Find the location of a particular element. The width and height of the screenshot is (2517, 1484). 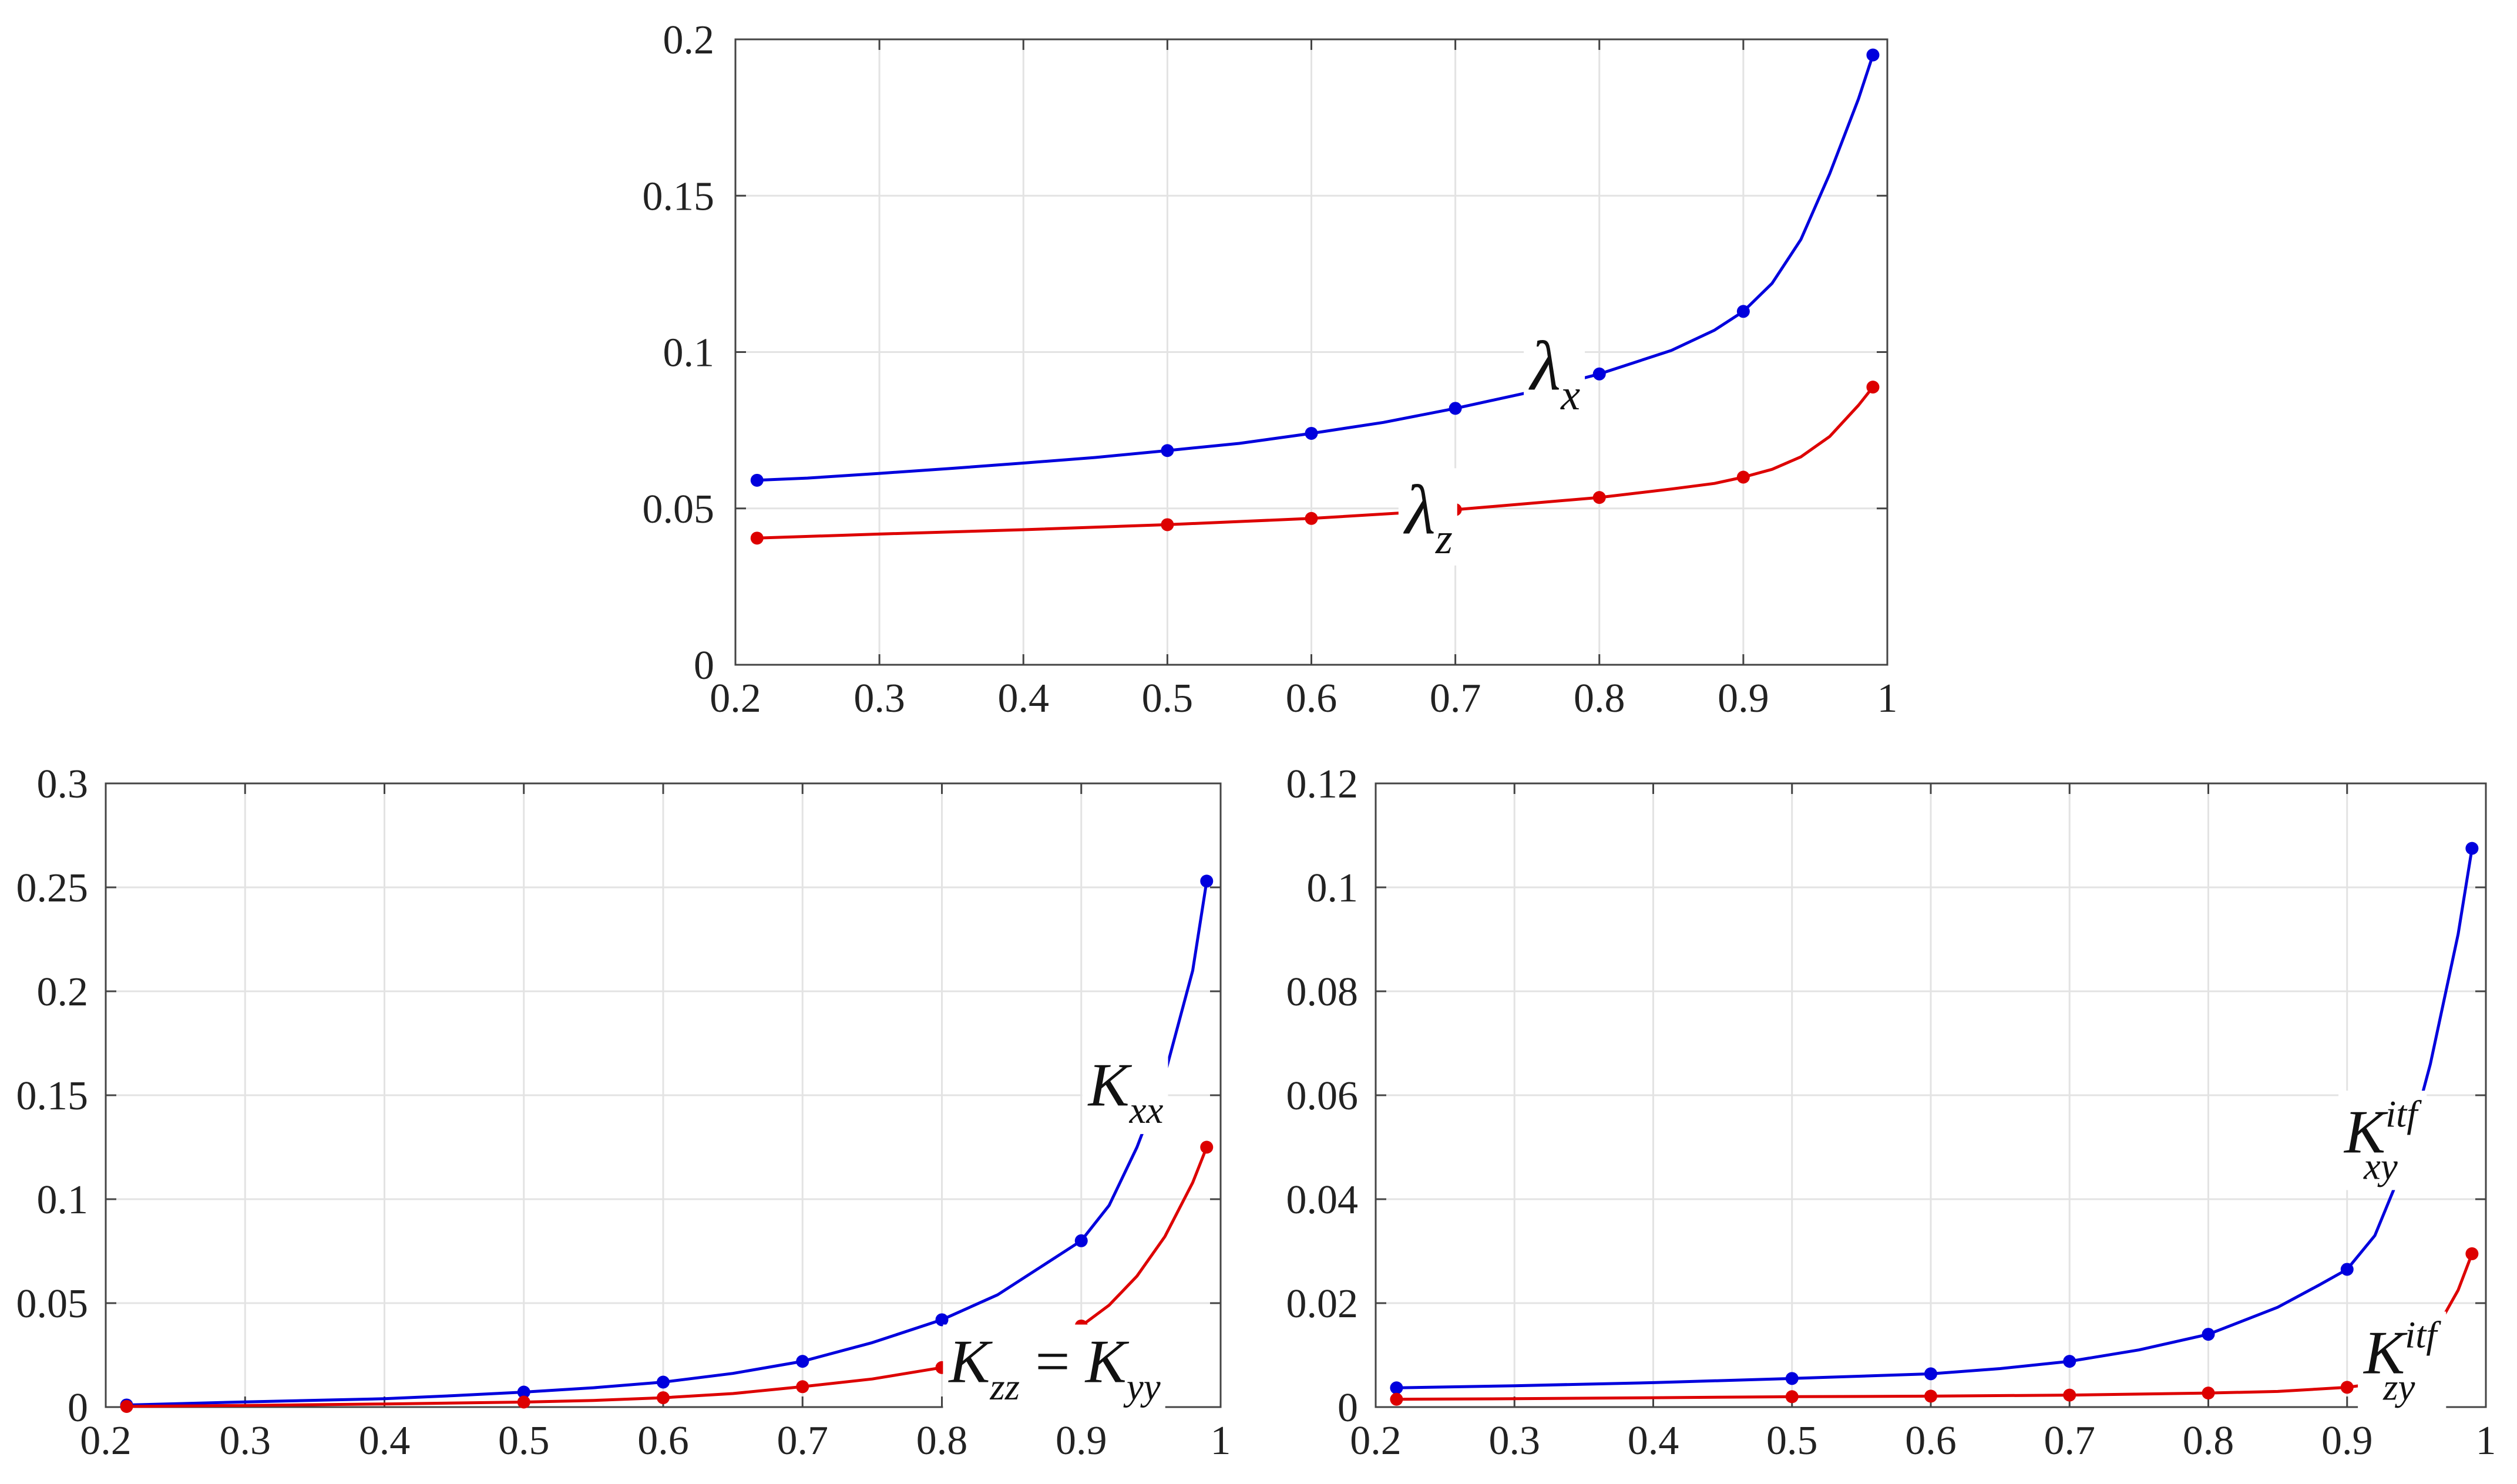

label-equals: = is located at coordinates (1053, 1361).